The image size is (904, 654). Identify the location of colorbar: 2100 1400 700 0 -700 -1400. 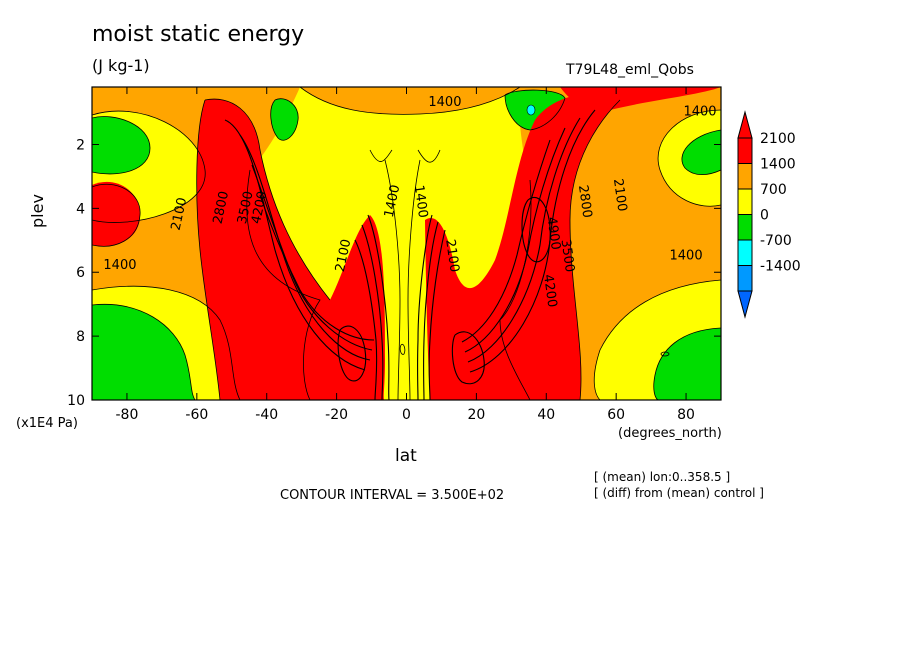
(769, 214).